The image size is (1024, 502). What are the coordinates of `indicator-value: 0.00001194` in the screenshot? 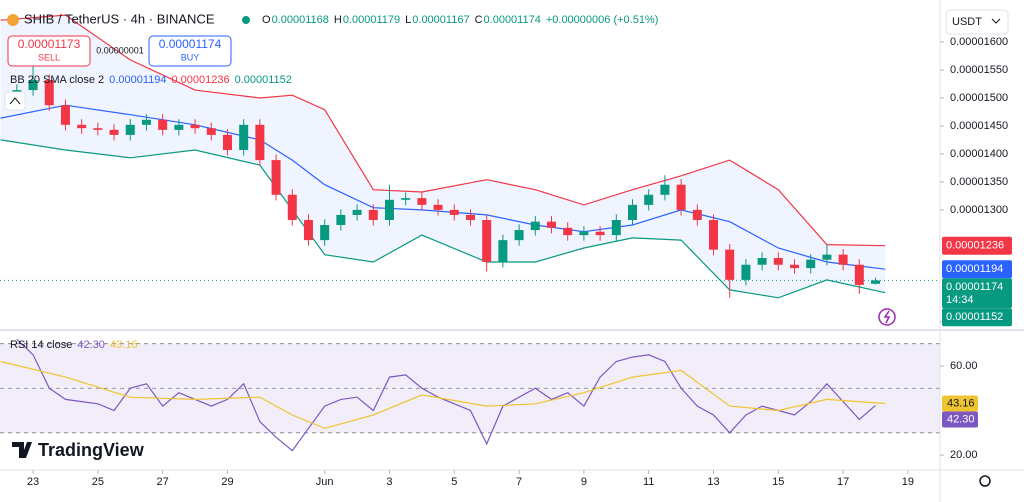 It's located at (137, 80).